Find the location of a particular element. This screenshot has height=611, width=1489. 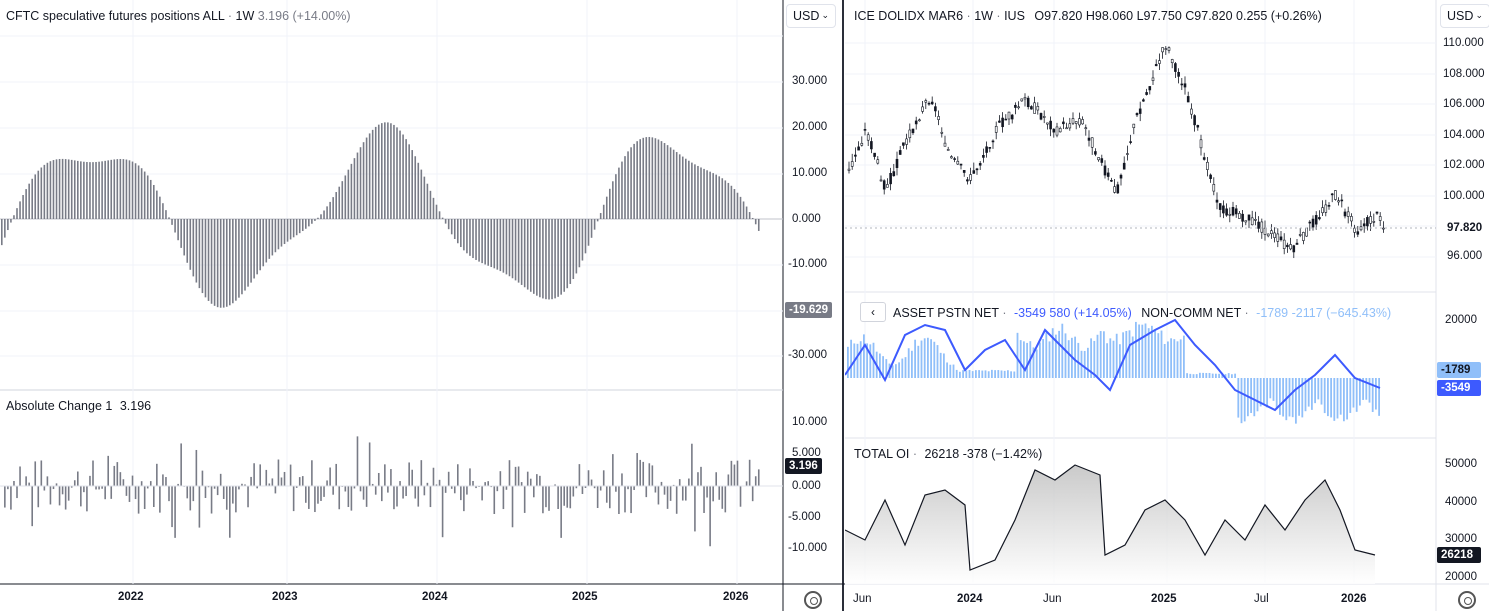

chevron-left-icon: ‹ is located at coordinates (873, 312).